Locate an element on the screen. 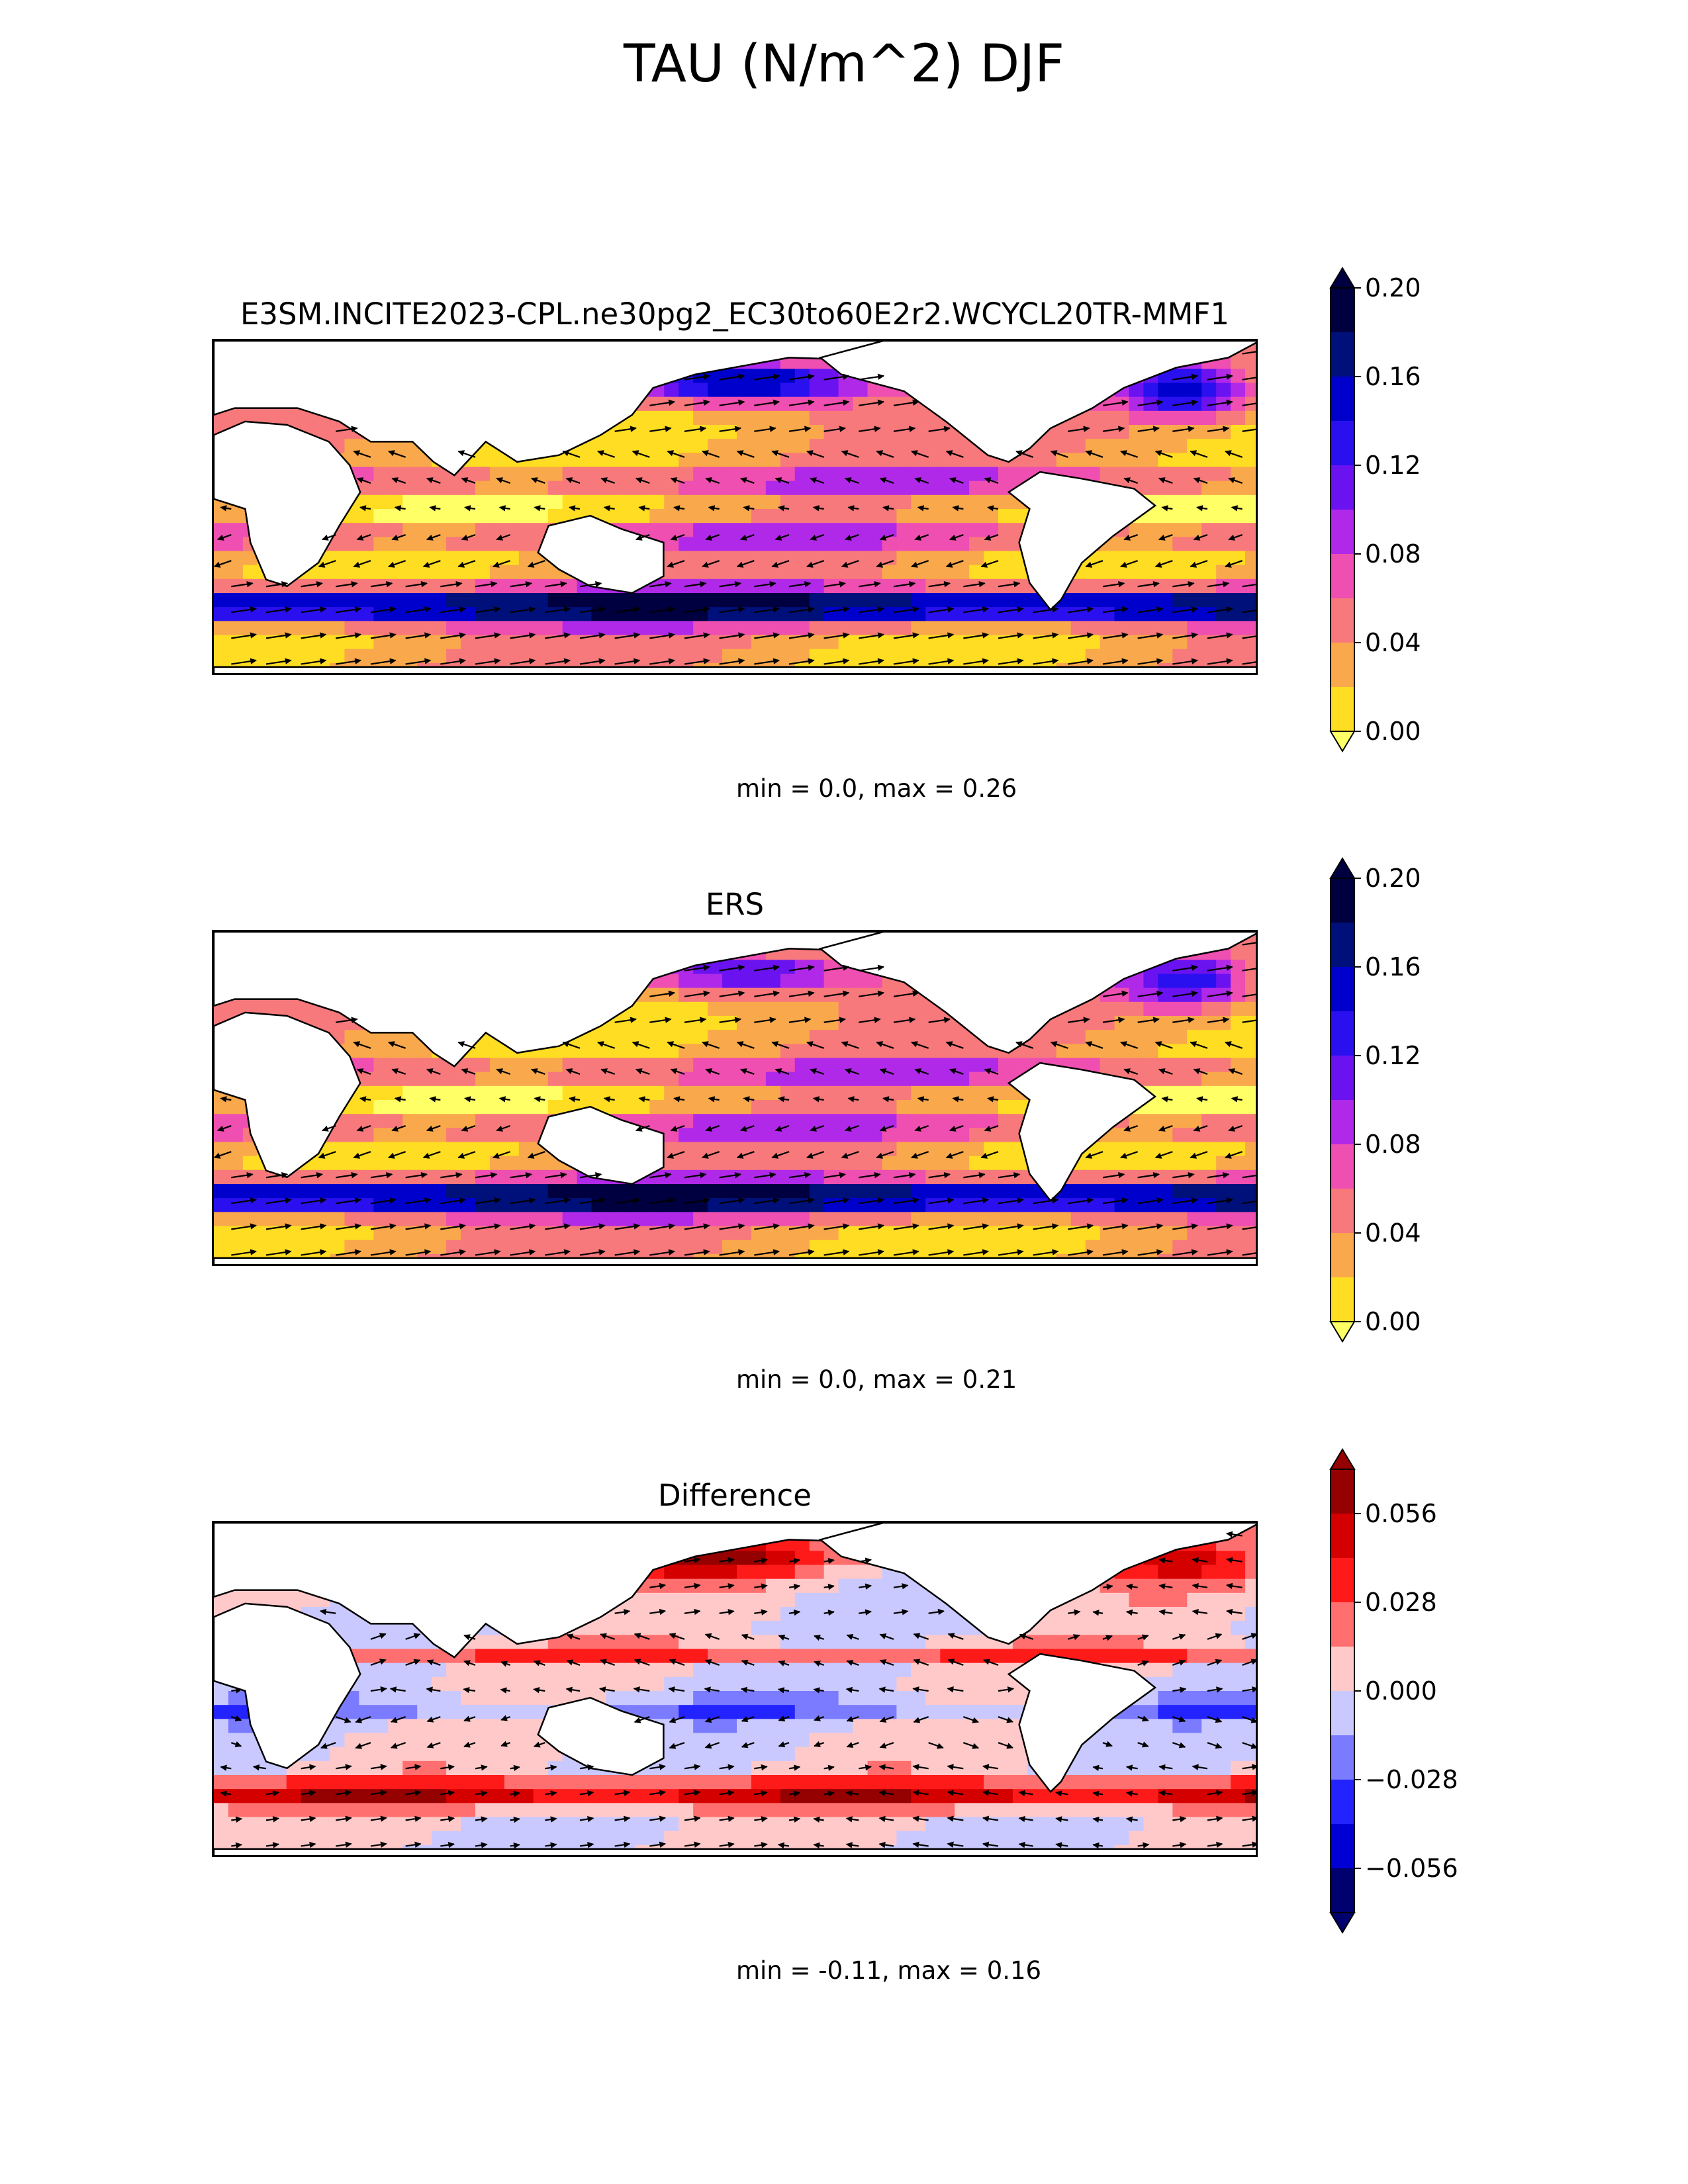  colorbar-band is located at coordinates (1342, 1122).